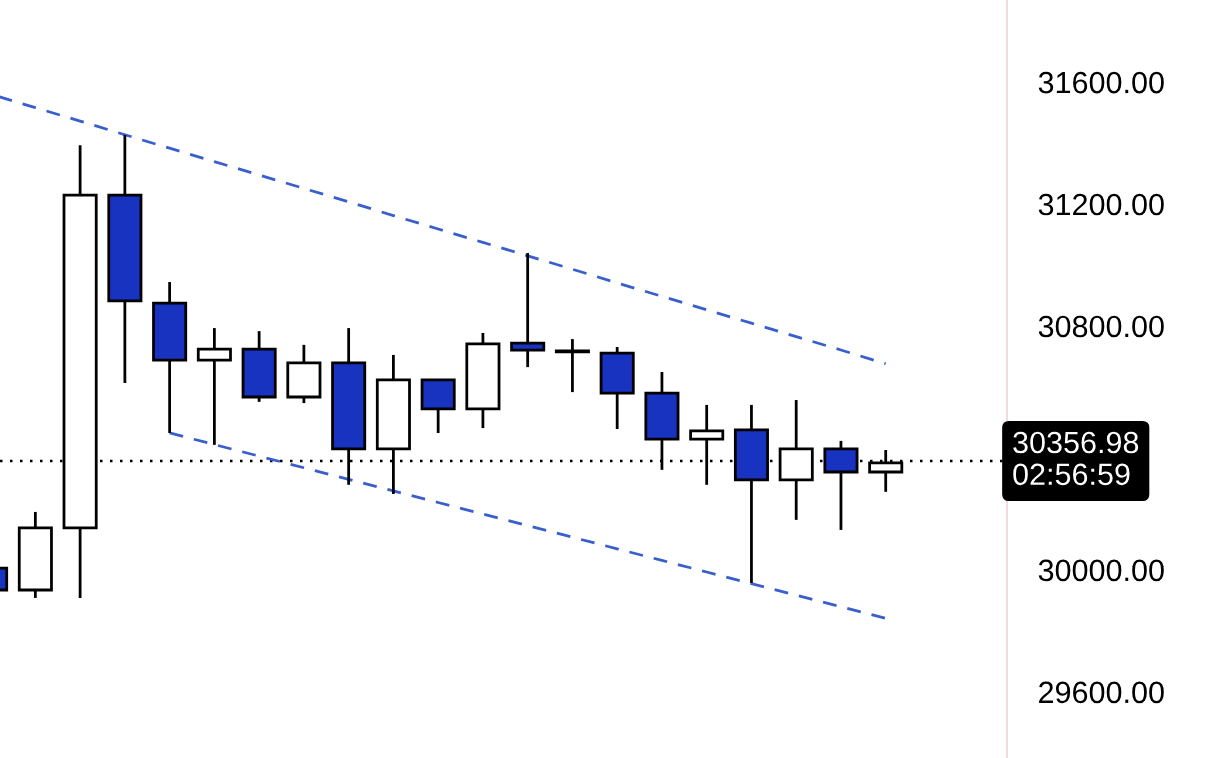 The width and height of the screenshot is (1217, 758). What do you see at coordinates (1101, 82) in the screenshot?
I see `y-tick-label: 31600.00` at bounding box center [1101, 82].